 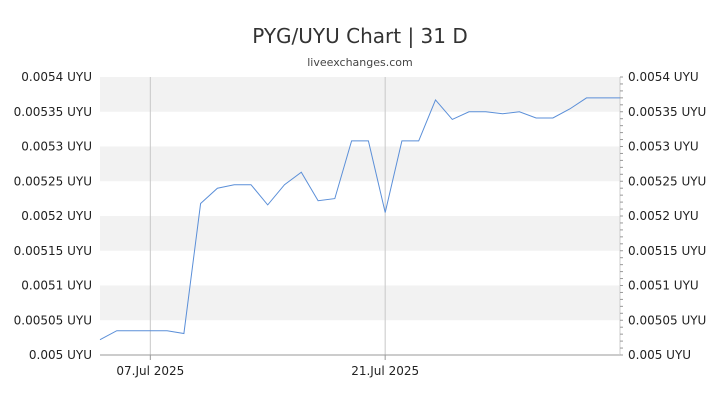 What do you see at coordinates (150, 371) in the screenshot?
I see `x-tick-label: 07.Jul 2025` at bounding box center [150, 371].